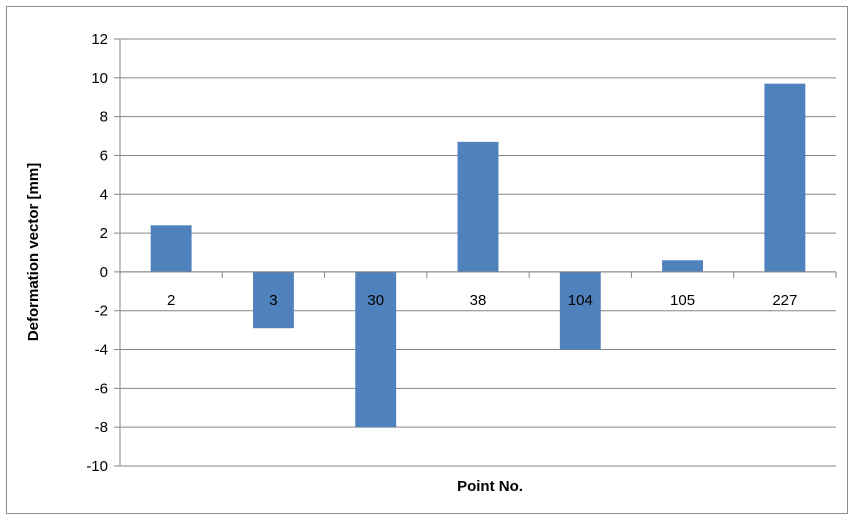 Image resolution: width=855 pixels, height=521 pixels. What do you see at coordinates (101, 350) in the screenshot?
I see `y-tick-label: -4` at bounding box center [101, 350].